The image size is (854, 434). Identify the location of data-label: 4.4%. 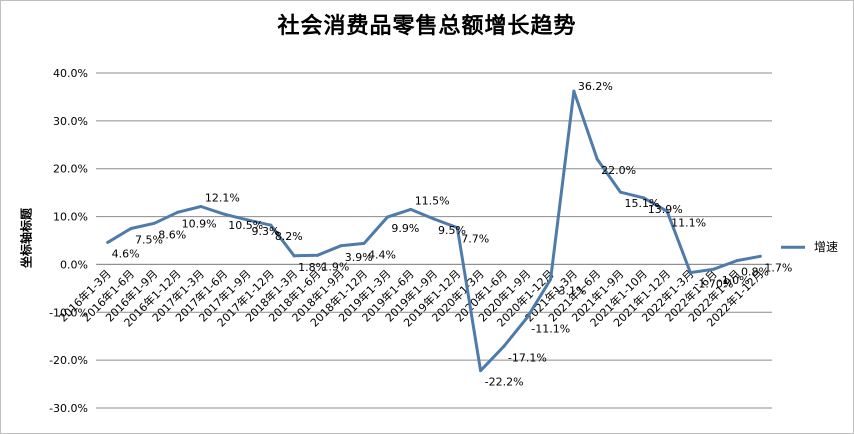
(382, 254).